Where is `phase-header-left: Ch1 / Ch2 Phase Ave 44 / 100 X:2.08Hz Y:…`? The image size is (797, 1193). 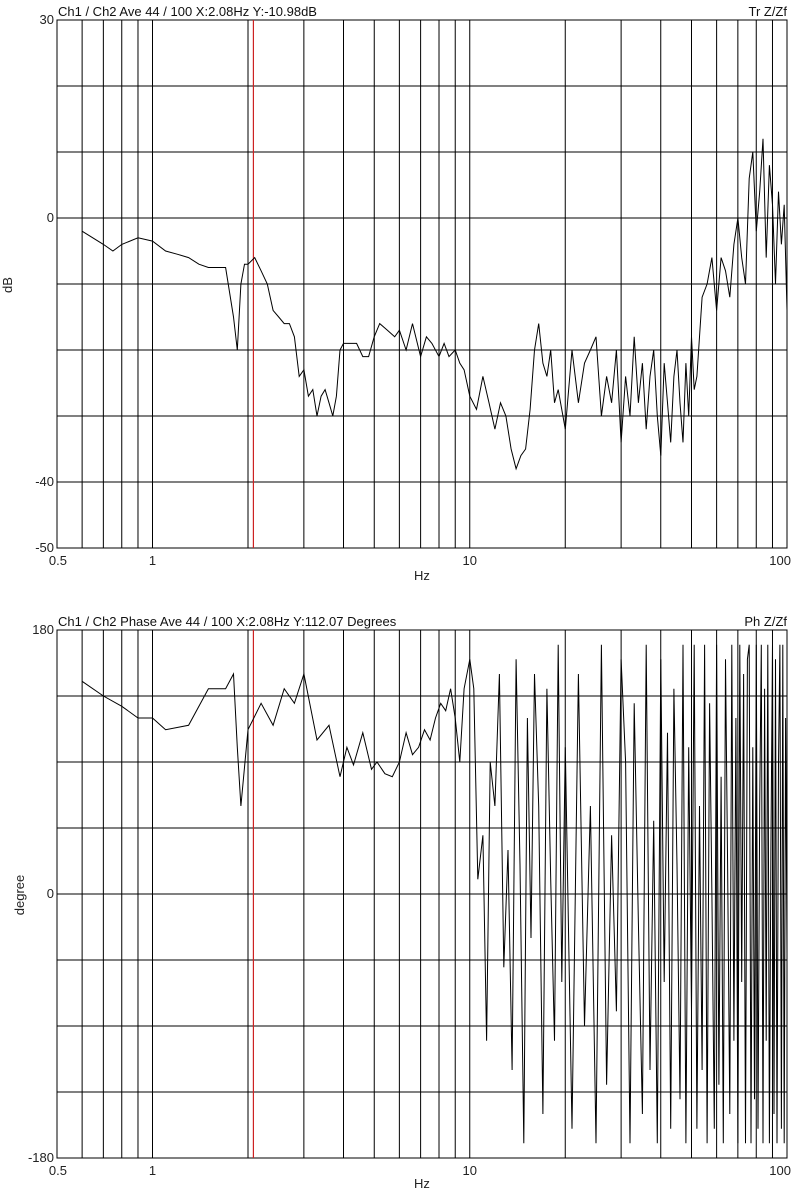
phase-header-left: Ch1 / Ch2 Phase Ave 44 / 100 X:2.08Hz Y:… is located at coordinates (227, 621).